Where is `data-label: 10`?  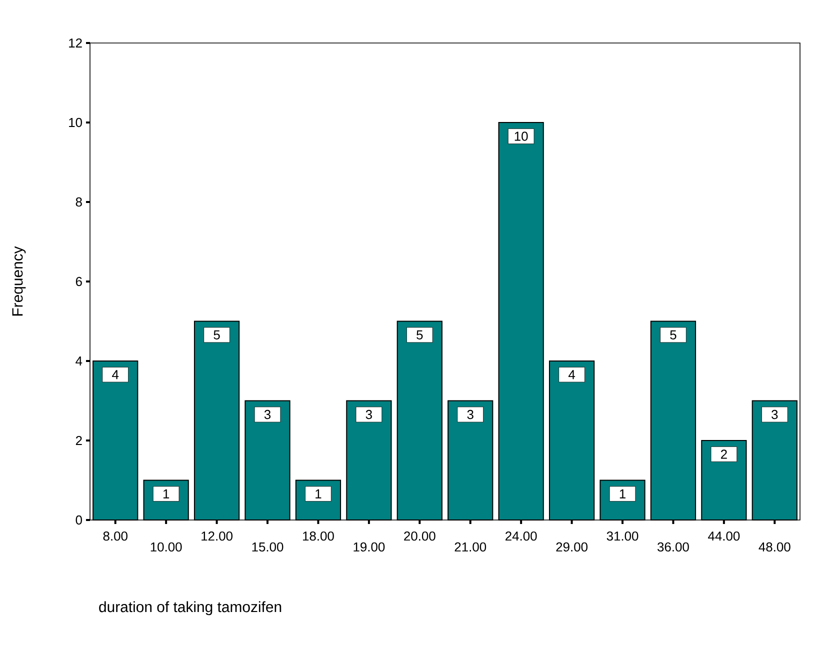
data-label: 10 is located at coordinates (521, 136).